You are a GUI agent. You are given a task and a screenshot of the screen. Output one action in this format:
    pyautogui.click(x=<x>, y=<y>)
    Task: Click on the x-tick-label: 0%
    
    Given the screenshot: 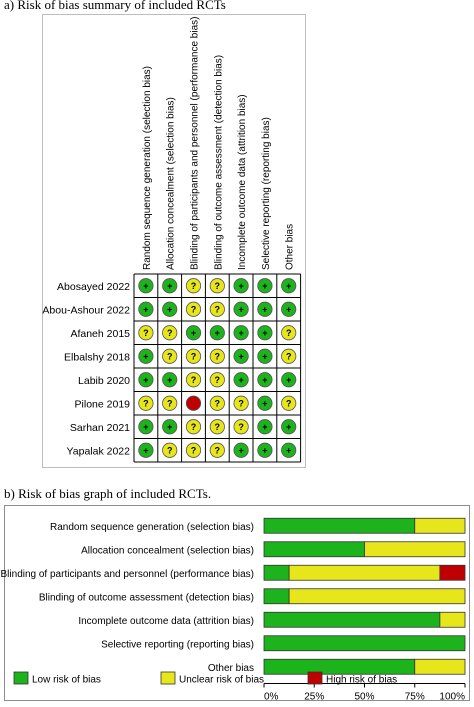 What is the action you would take?
    pyautogui.click(x=271, y=697)
    